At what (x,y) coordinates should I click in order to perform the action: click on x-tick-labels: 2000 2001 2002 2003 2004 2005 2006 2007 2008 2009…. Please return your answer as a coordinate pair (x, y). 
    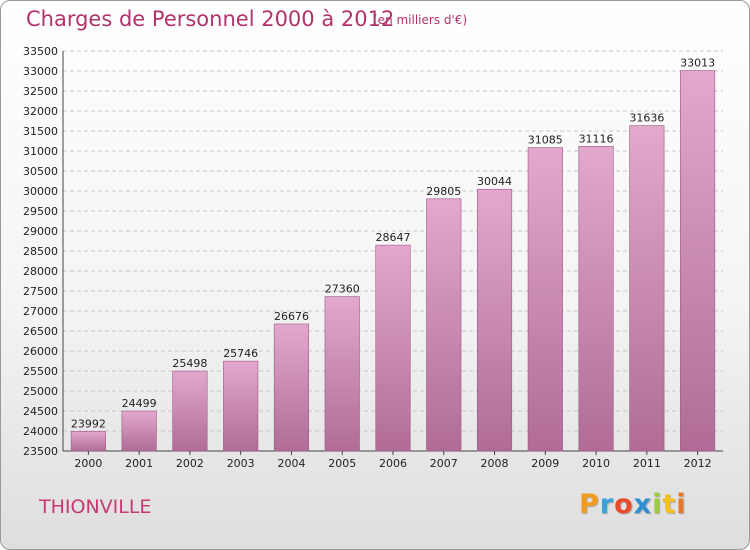
    Looking at the image, I should click on (393, 460).